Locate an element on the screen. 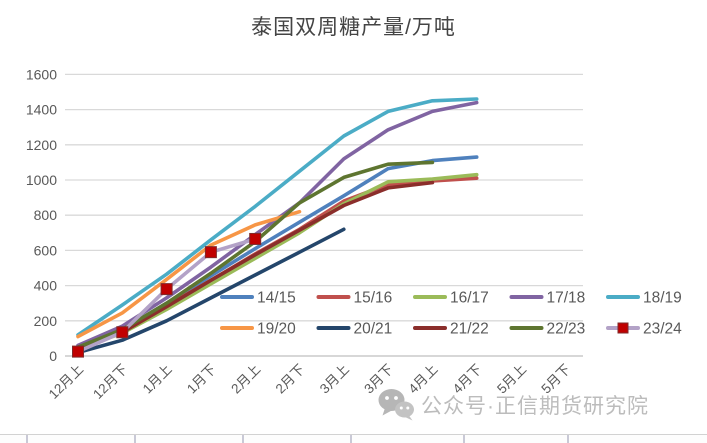 This screenshot has width=707, height=443. legend-item-20-21: 20/21 is located at coordinates (354, 329).